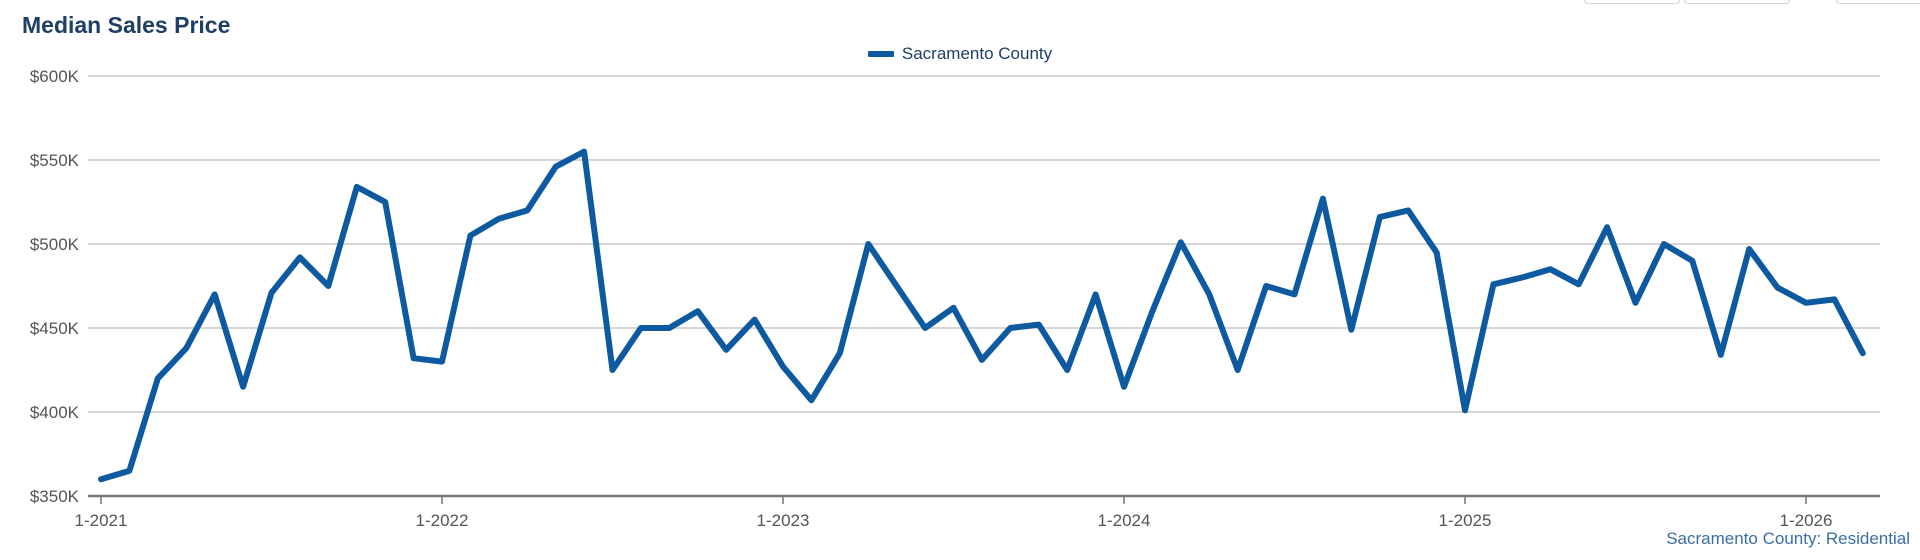  Describe the element at coordinates (1465, 520) in the screenshot. I see `x-tick-label: 1-2025` at that location.